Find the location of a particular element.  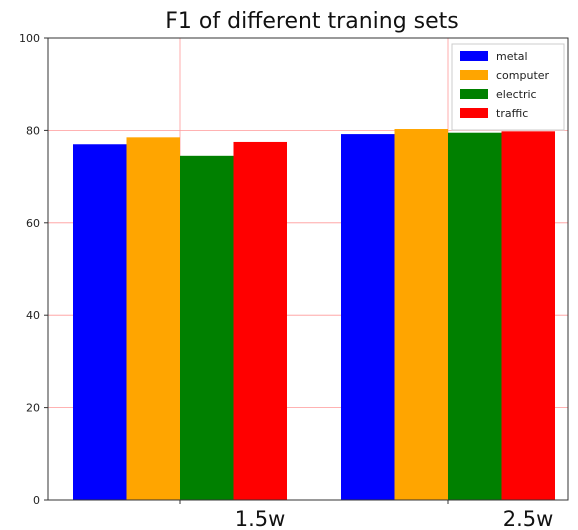

bar-metal-2.5w is located at coordinates (368, 317).